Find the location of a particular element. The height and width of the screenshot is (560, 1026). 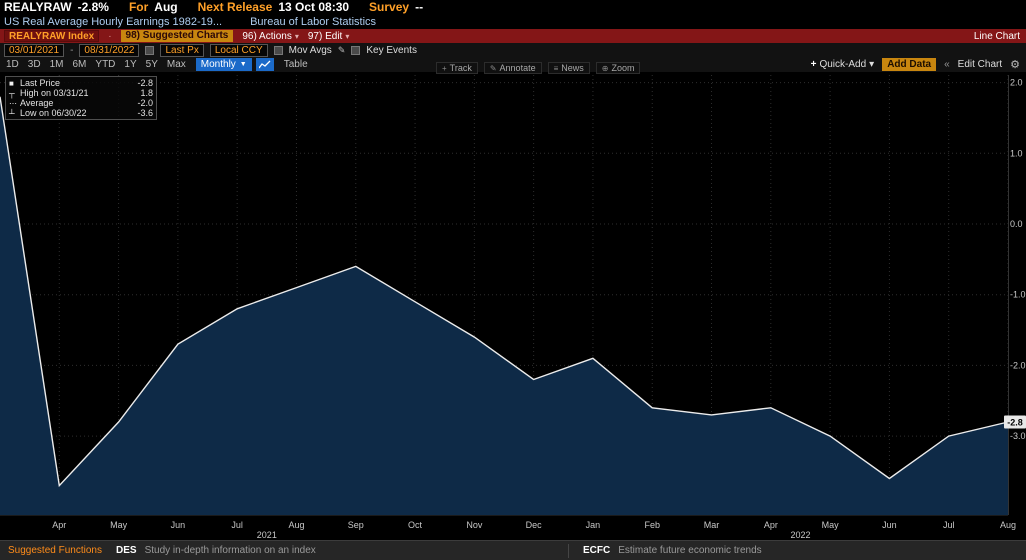

start-date-input: 03/01/2021 is located at coordinates (34, 50).